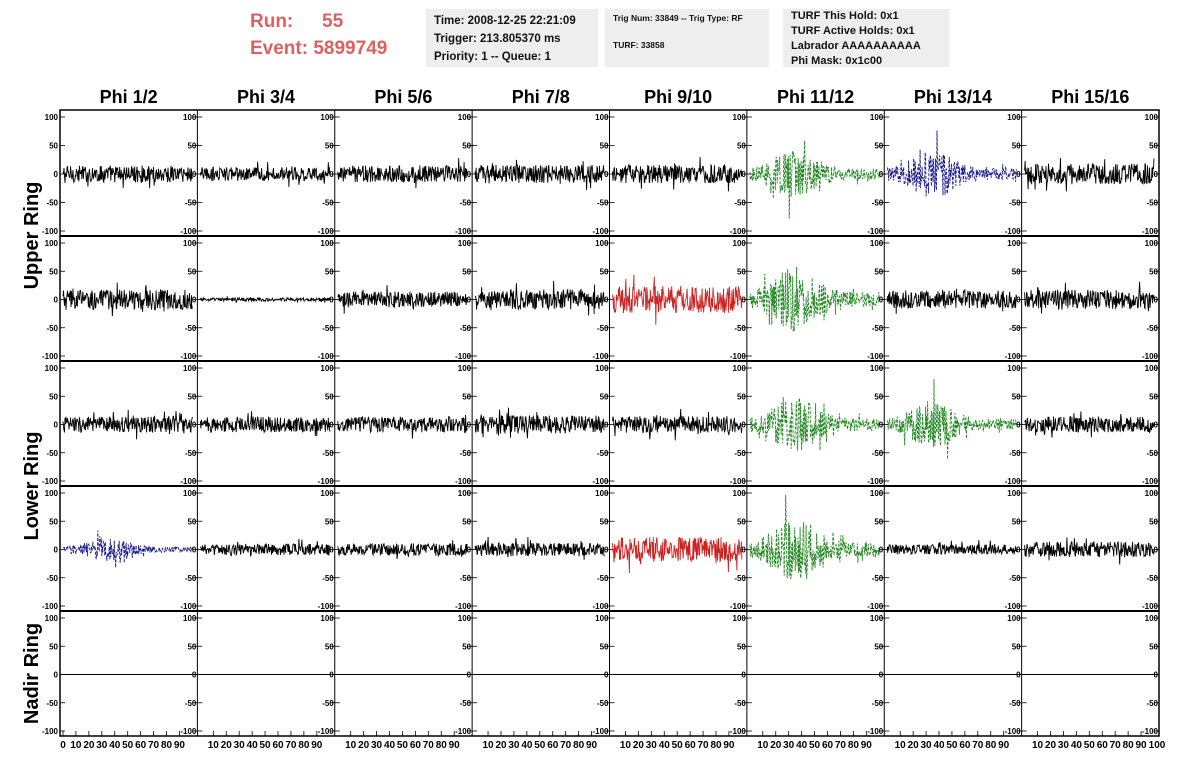 This screenshot has height=772, width=1196. What do you see at coordinates (678, 18) in the screenshot?
I see `trig-num-line: Trig Num: 33849 -- Trig Type: RF` at bounding box center [678, 18].